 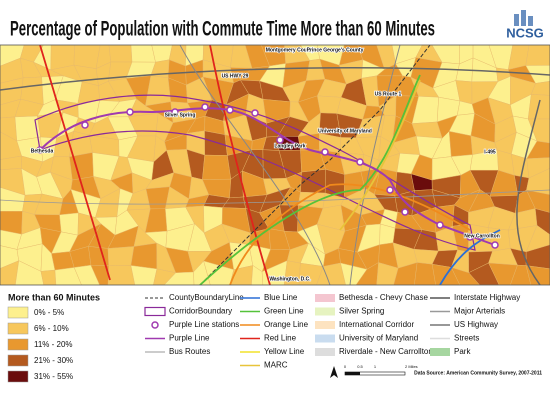 What do you see at coordinates (487, 297) in the screenshot?
I see `legend-label: Interstate Highway` at bounding box center [487, 297].